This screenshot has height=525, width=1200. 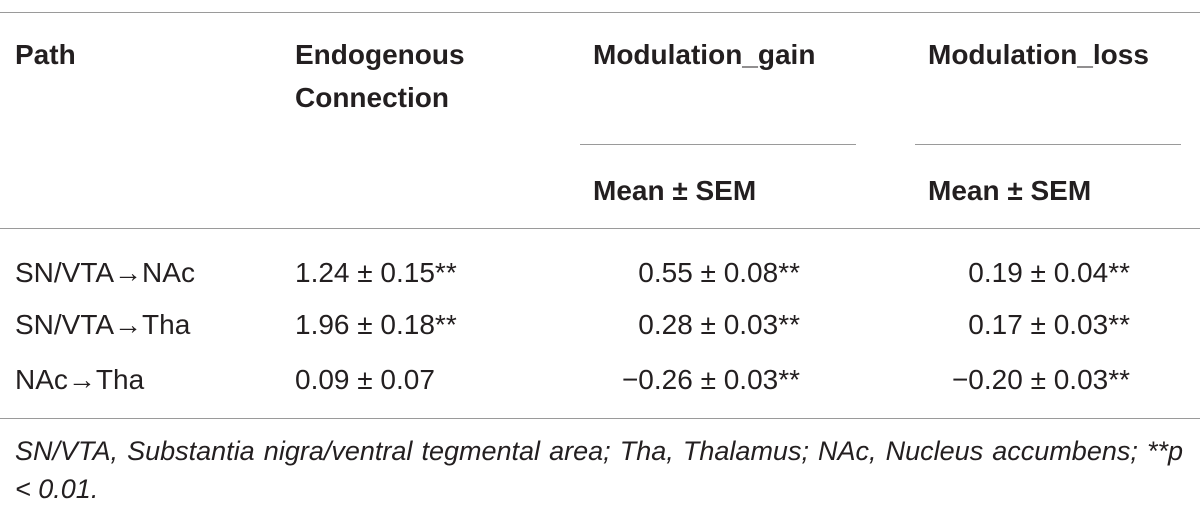 I want to click on row-label: SN/VTA→Tha, so click(x=103, y=324).